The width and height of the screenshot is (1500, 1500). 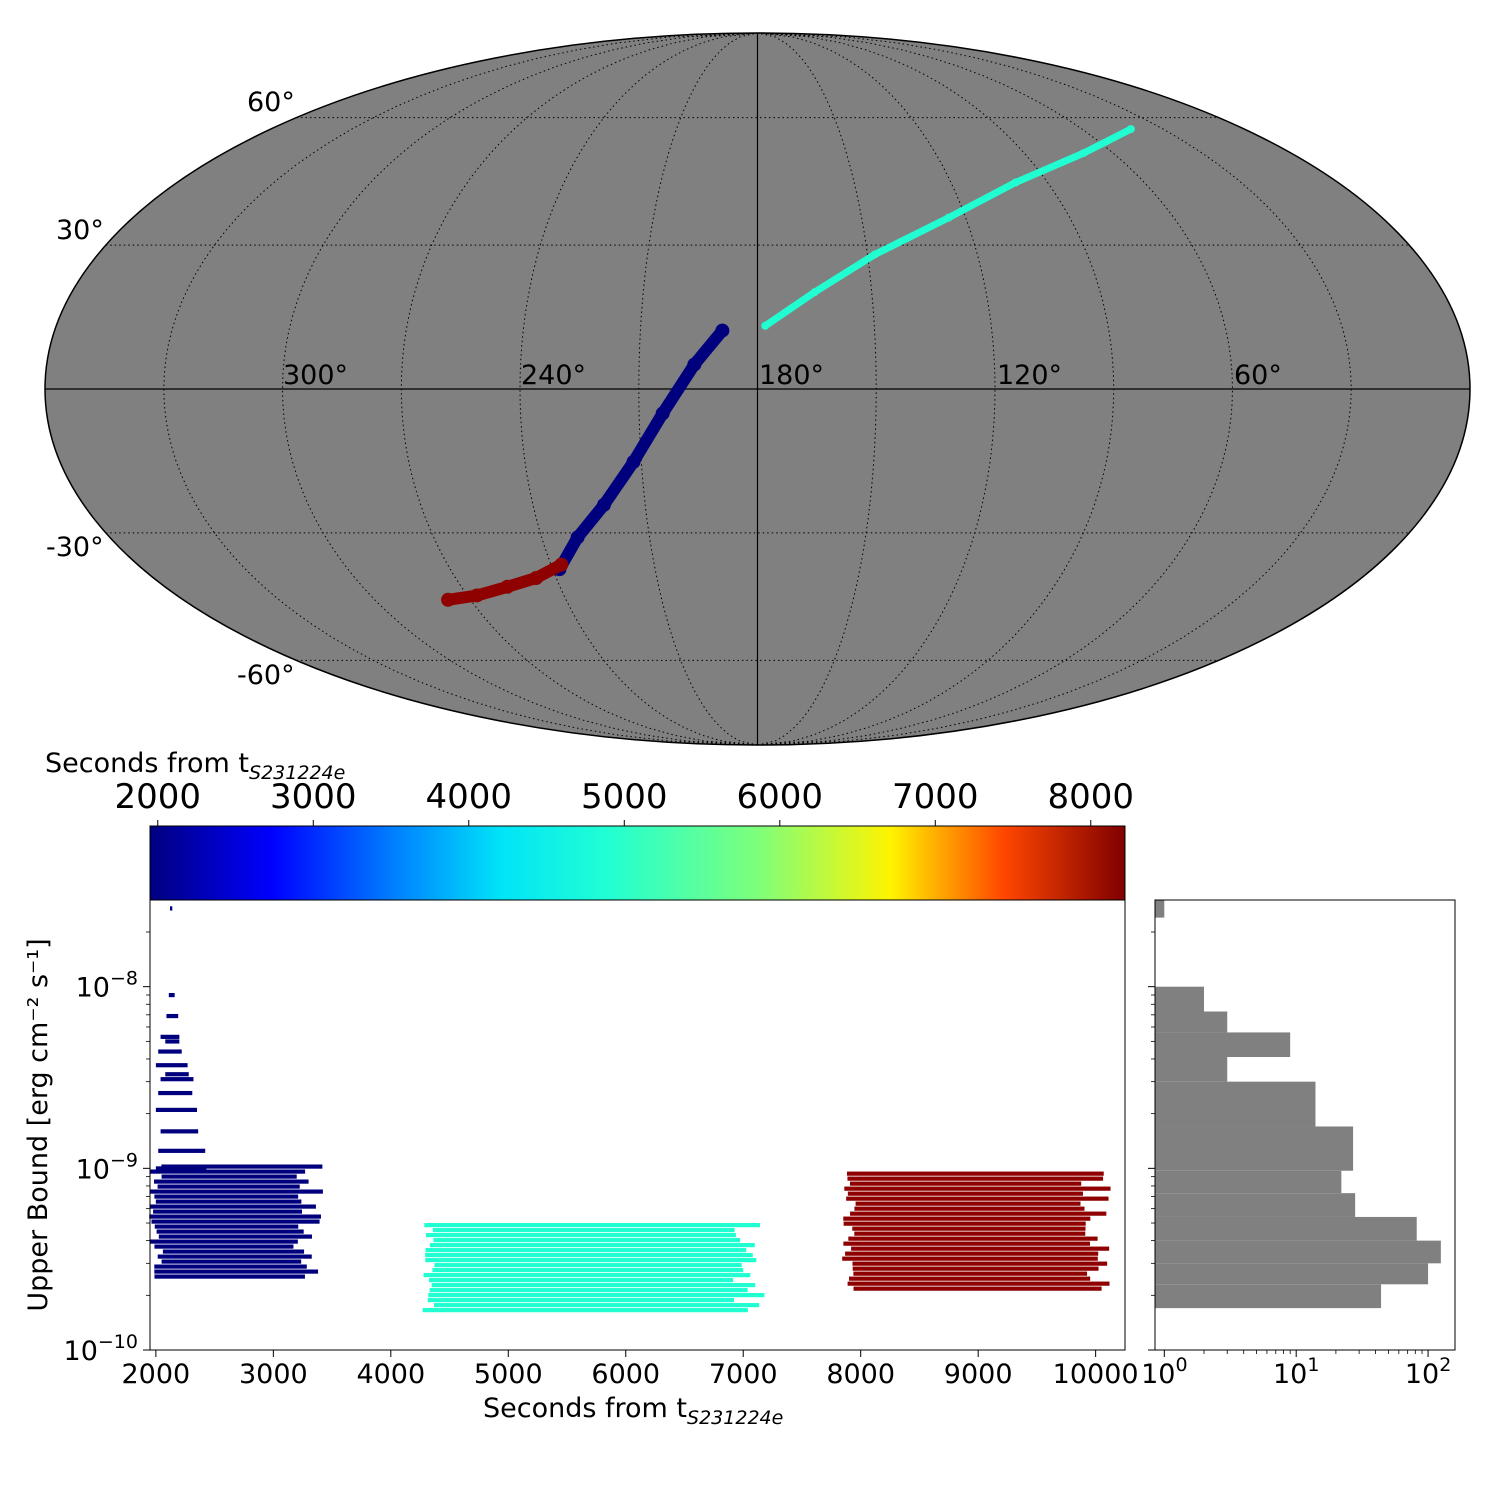 What do you see at coordinates (156, 1374) in the screenshot?
I see `x-tick-label: 2000` at bounding box center [156, 1374].